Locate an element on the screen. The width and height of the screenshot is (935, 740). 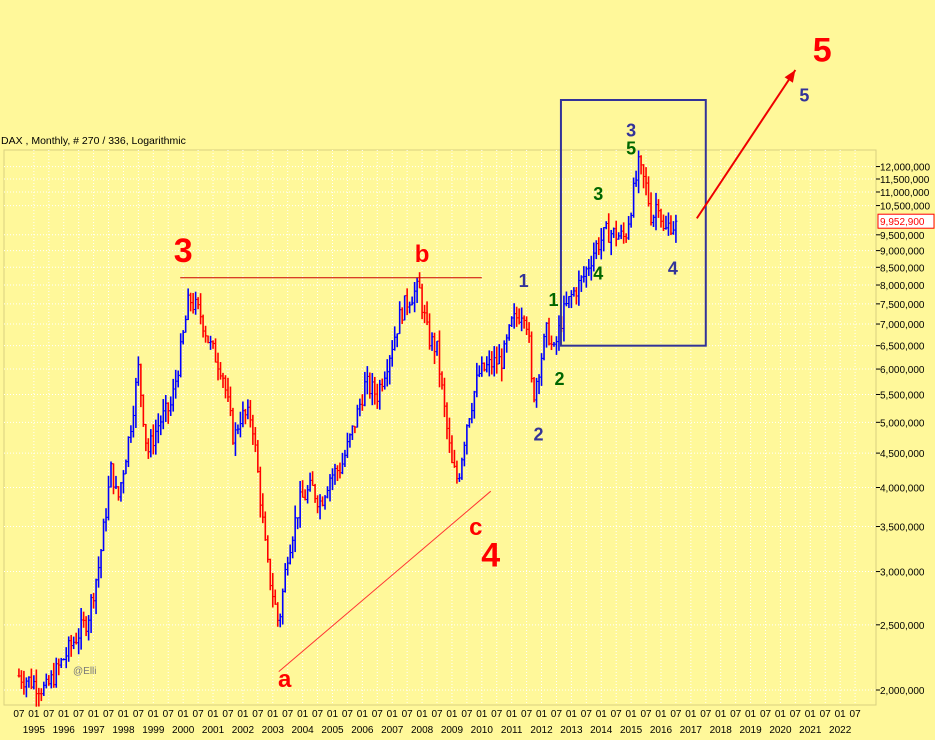
x-year-label: 2008 is located at coordinates (422, 730).